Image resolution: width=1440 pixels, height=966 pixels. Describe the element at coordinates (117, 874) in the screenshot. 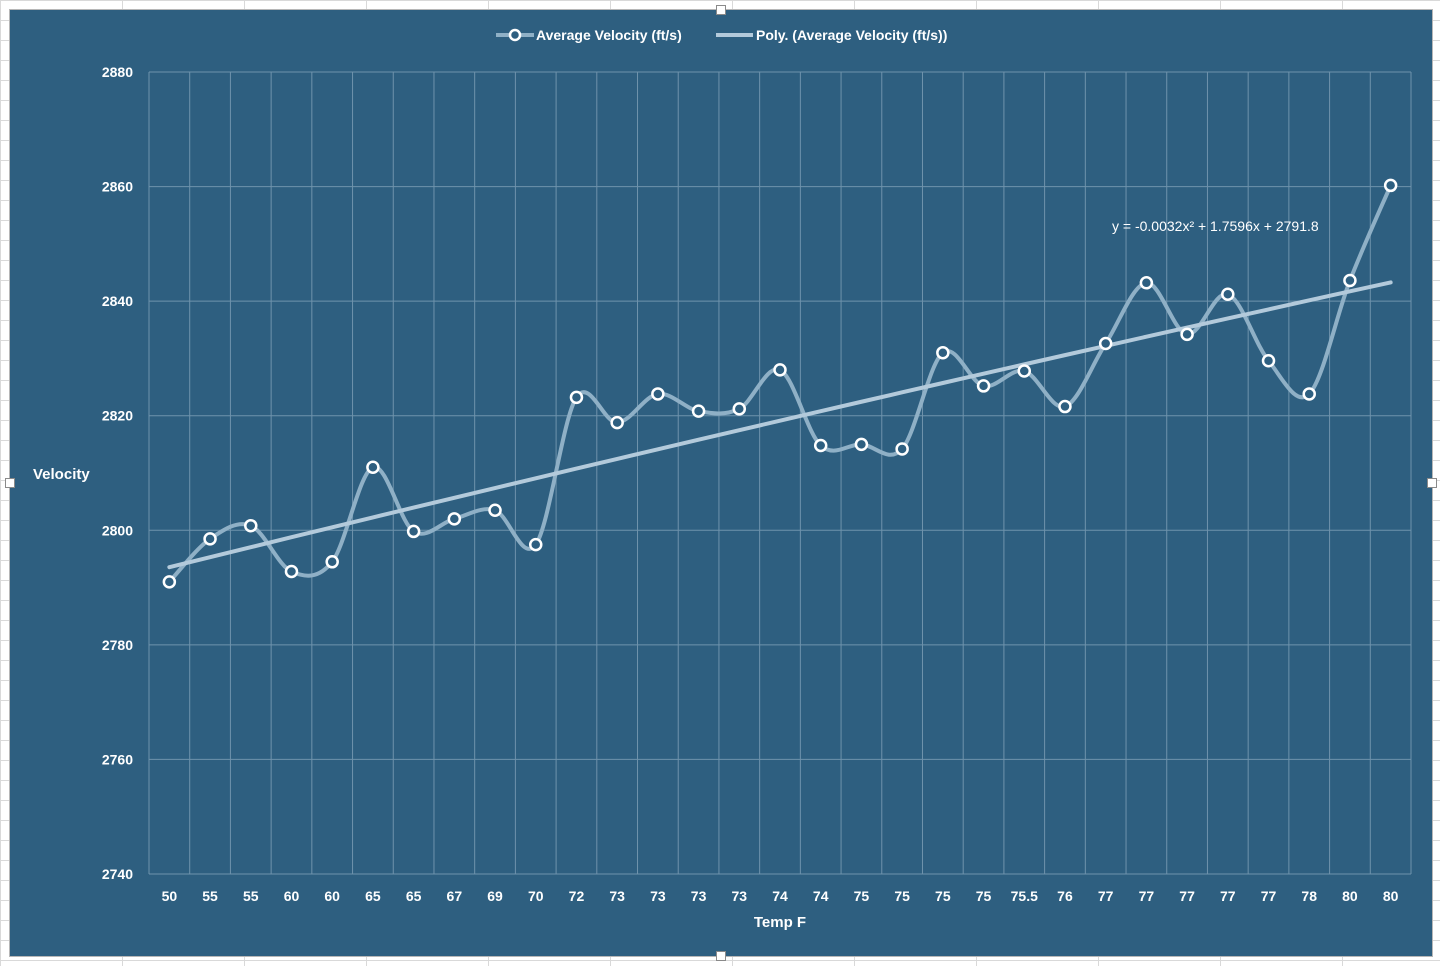

I see `y-tick-label: 2740` at that location.